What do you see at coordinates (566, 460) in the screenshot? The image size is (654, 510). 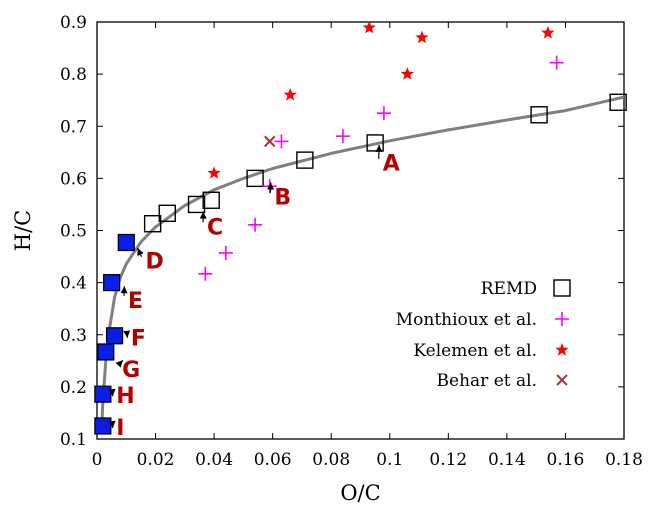 I see `x-tick-label: 0.16` at bounding box center [566, 460].